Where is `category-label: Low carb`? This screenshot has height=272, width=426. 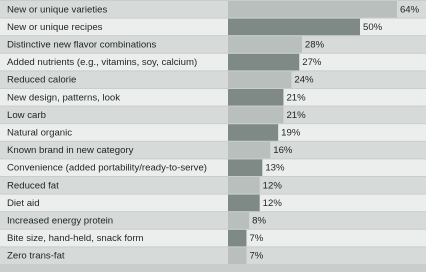 category-label: Low carb is located at coordinates (26, 115).